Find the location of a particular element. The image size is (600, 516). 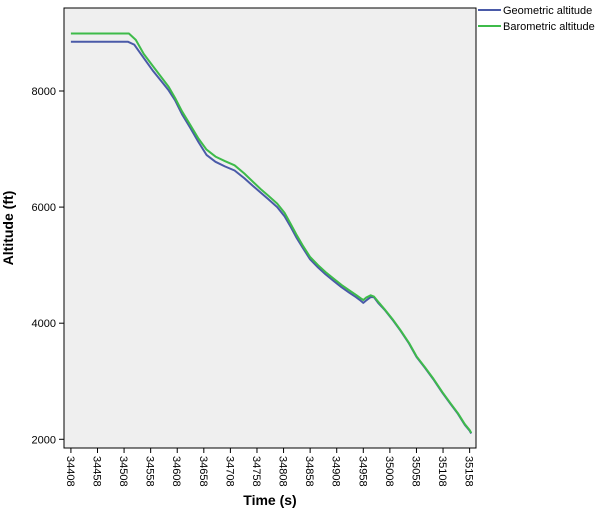

y-tick-label: 6000 is located at coordinates (44, 208).